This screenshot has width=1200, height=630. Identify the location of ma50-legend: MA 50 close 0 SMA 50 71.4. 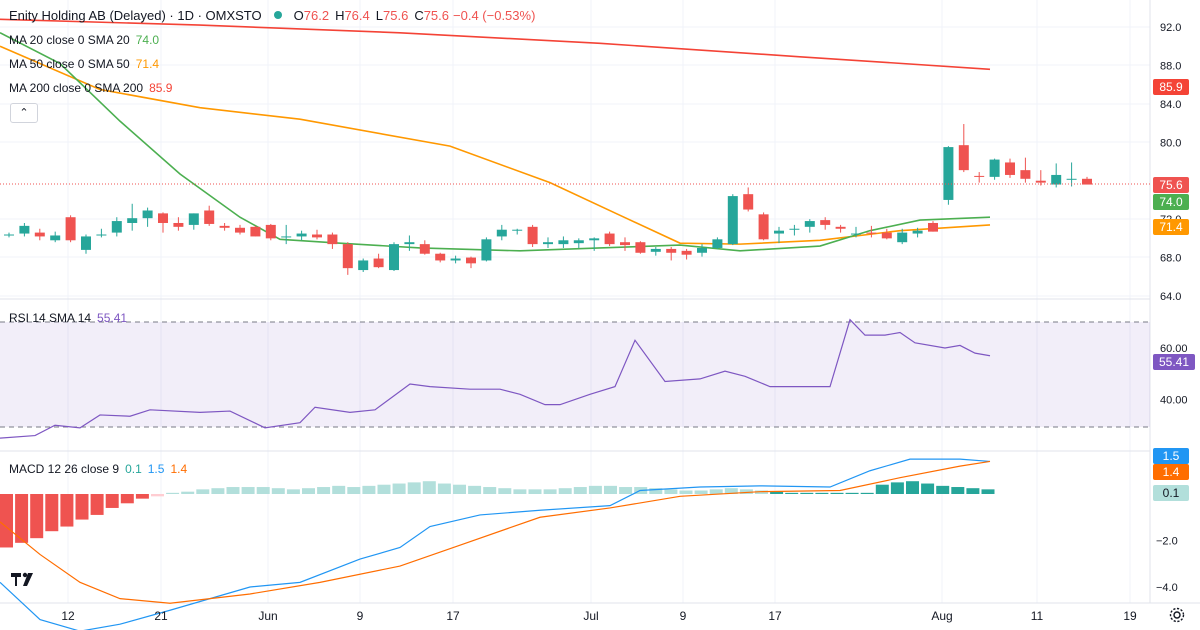
(84, 64).